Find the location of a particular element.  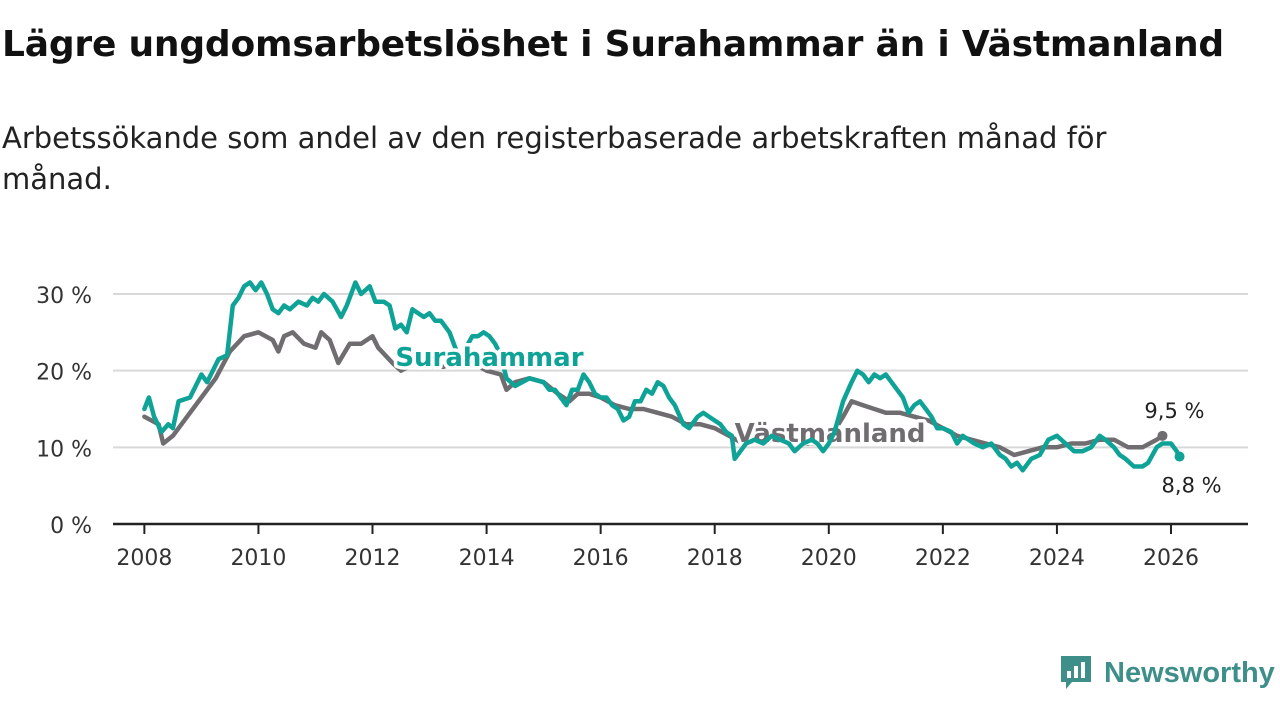

end-value-label-vstmanland: 9,5 % is located at coordinates (1174, 411).